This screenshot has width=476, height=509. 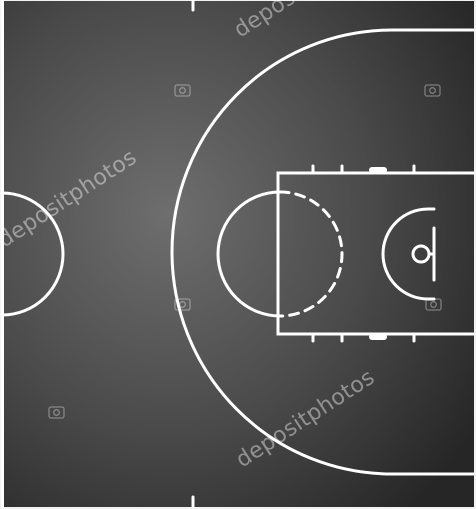 I want to click on center-circle-arc, so click(x=32, y=254).